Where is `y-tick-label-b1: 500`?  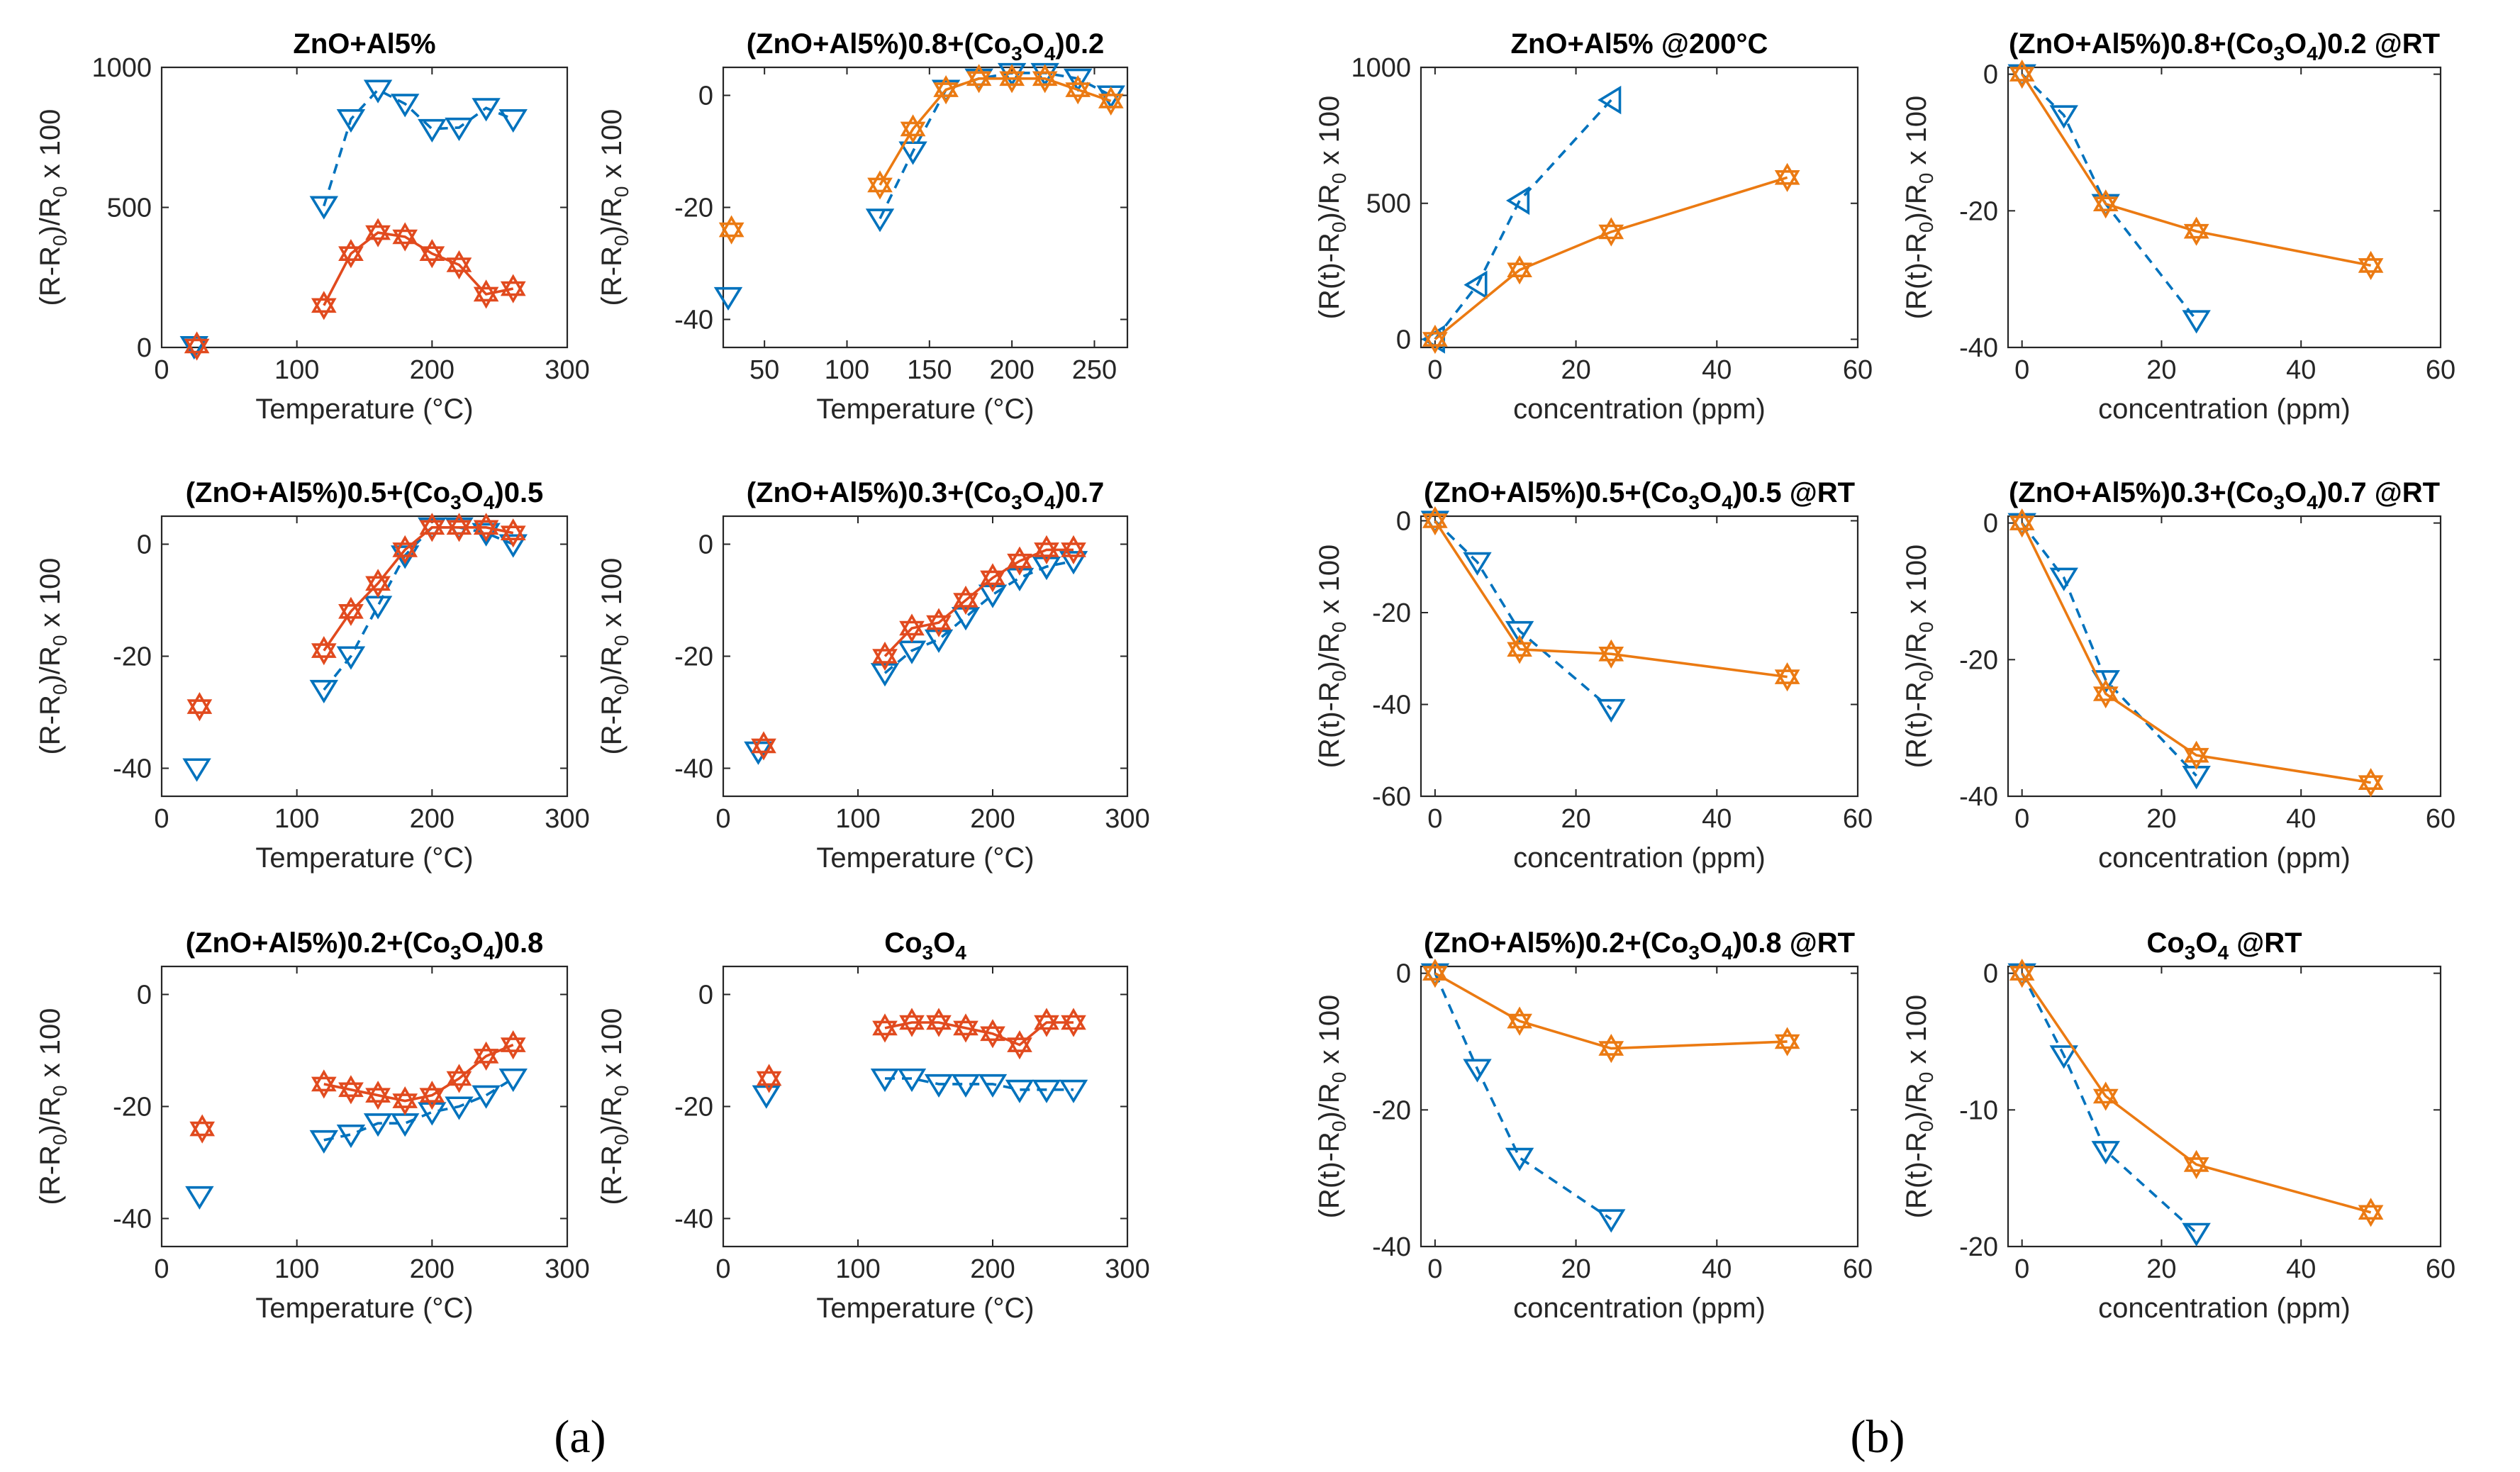 y-tick-label-b1: 500 is located at coordinates (1388, 204).